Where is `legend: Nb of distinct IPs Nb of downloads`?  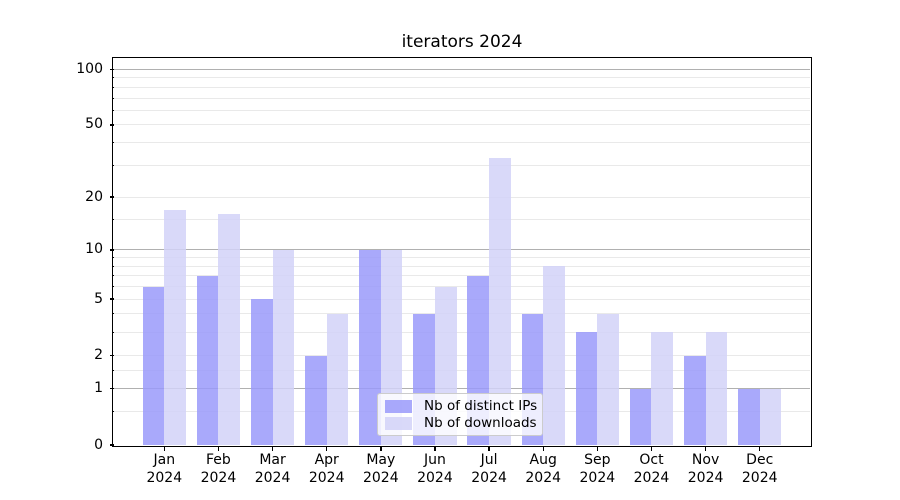 legend: Nb of distinct IPs Nb of downloads is located at coordinates (460, 414).